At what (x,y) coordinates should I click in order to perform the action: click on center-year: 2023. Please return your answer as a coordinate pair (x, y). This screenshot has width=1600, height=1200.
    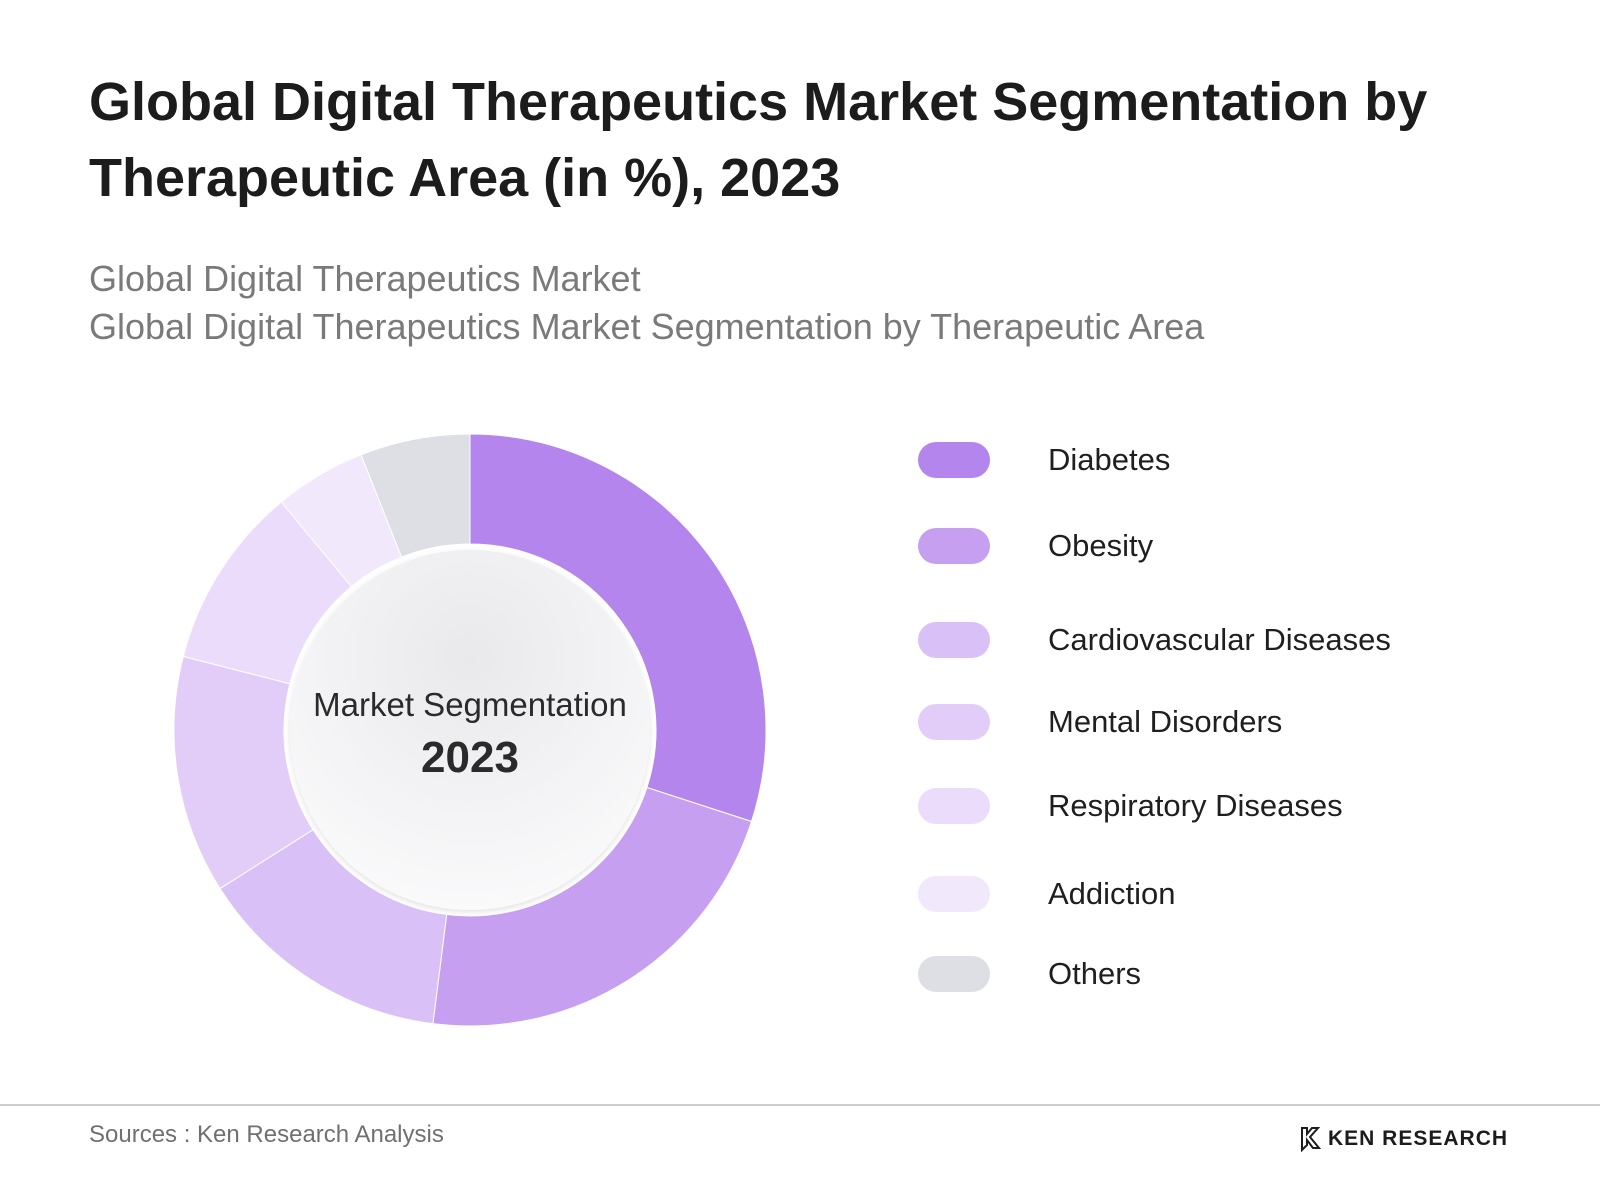
    Looking at the image, I should click on (470, 757).